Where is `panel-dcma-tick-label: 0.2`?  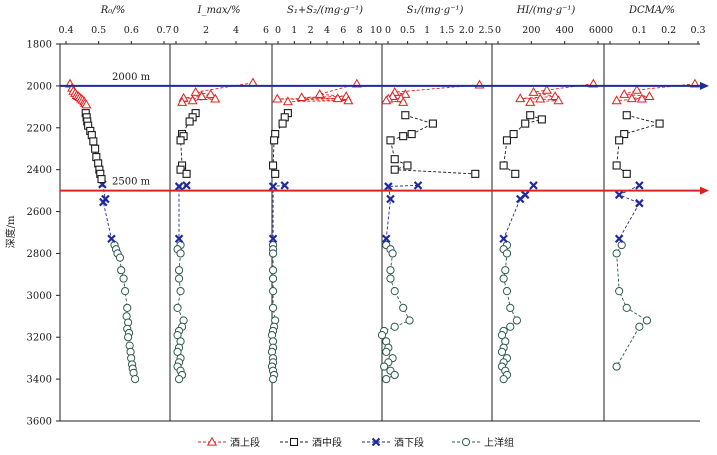
panel-dcma-tick-label: 0.2 is located at coordinates (668, 30).